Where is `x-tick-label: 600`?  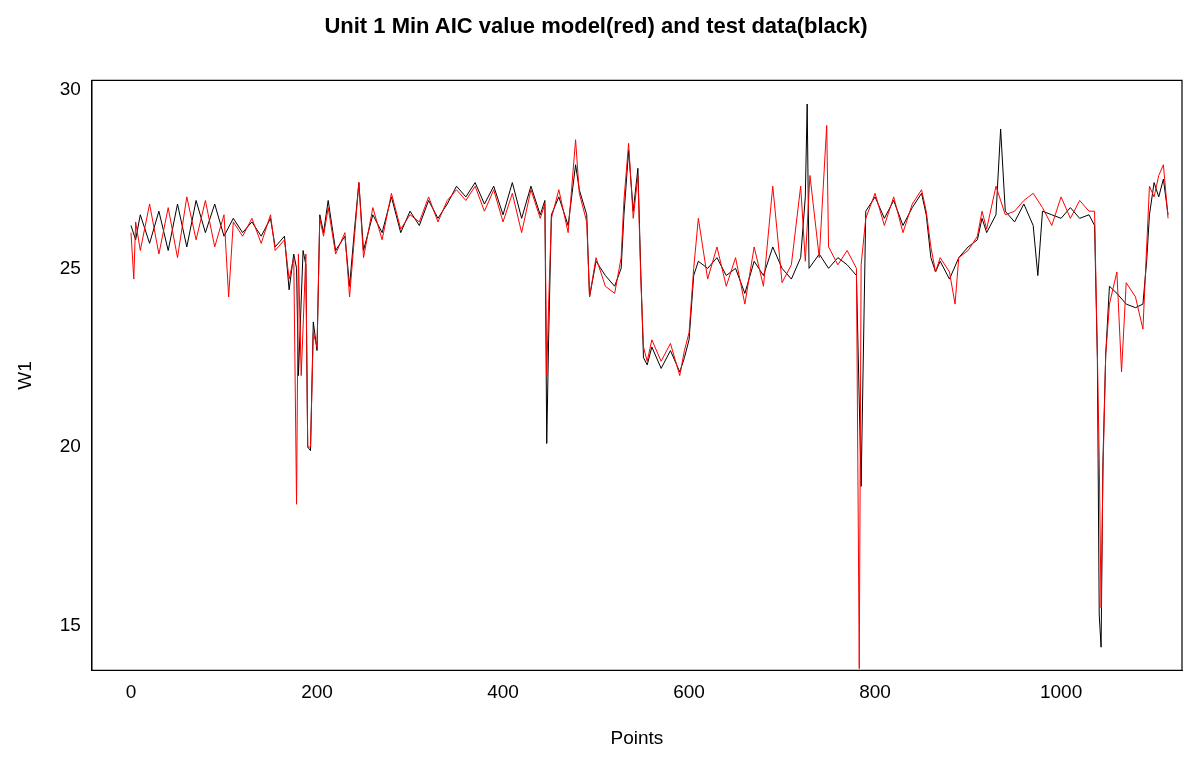 x-tick-label: 600 is located at coordinates (689, 692).